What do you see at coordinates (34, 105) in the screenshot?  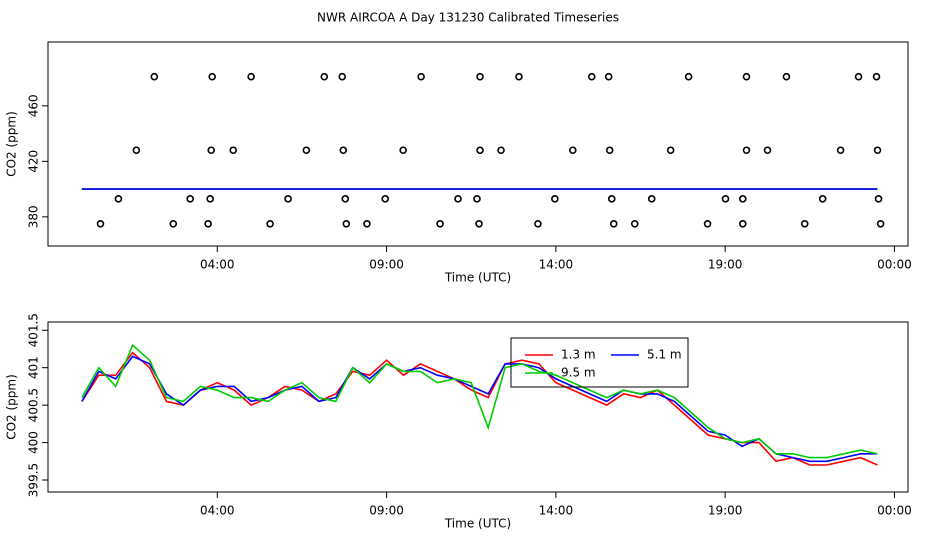 I see `y-tick-label: 460` at bounding box center [34, 105].